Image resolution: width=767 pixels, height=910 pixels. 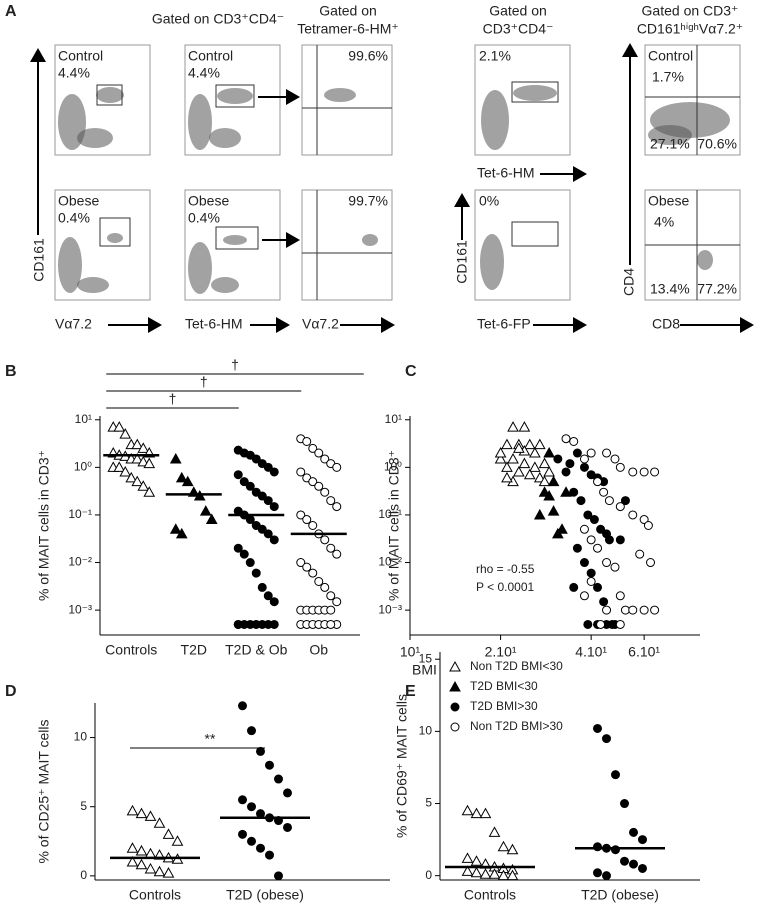 What do you see at coordinates (204, 382) in the screenshot?
I see `significance-mark: †` at bounding box center [204, 382].